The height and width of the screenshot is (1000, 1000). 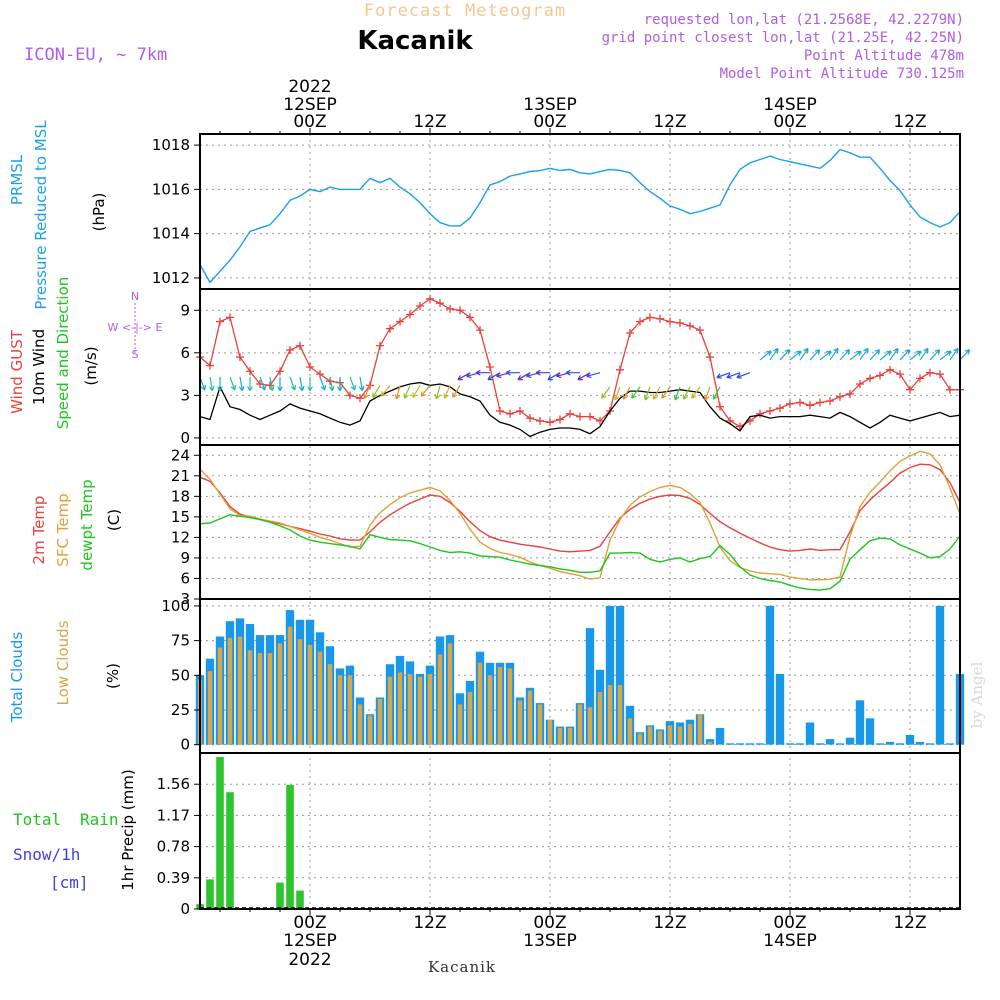 I want to click on ytick-label-3-3: 75, so click(x=180, y=641).